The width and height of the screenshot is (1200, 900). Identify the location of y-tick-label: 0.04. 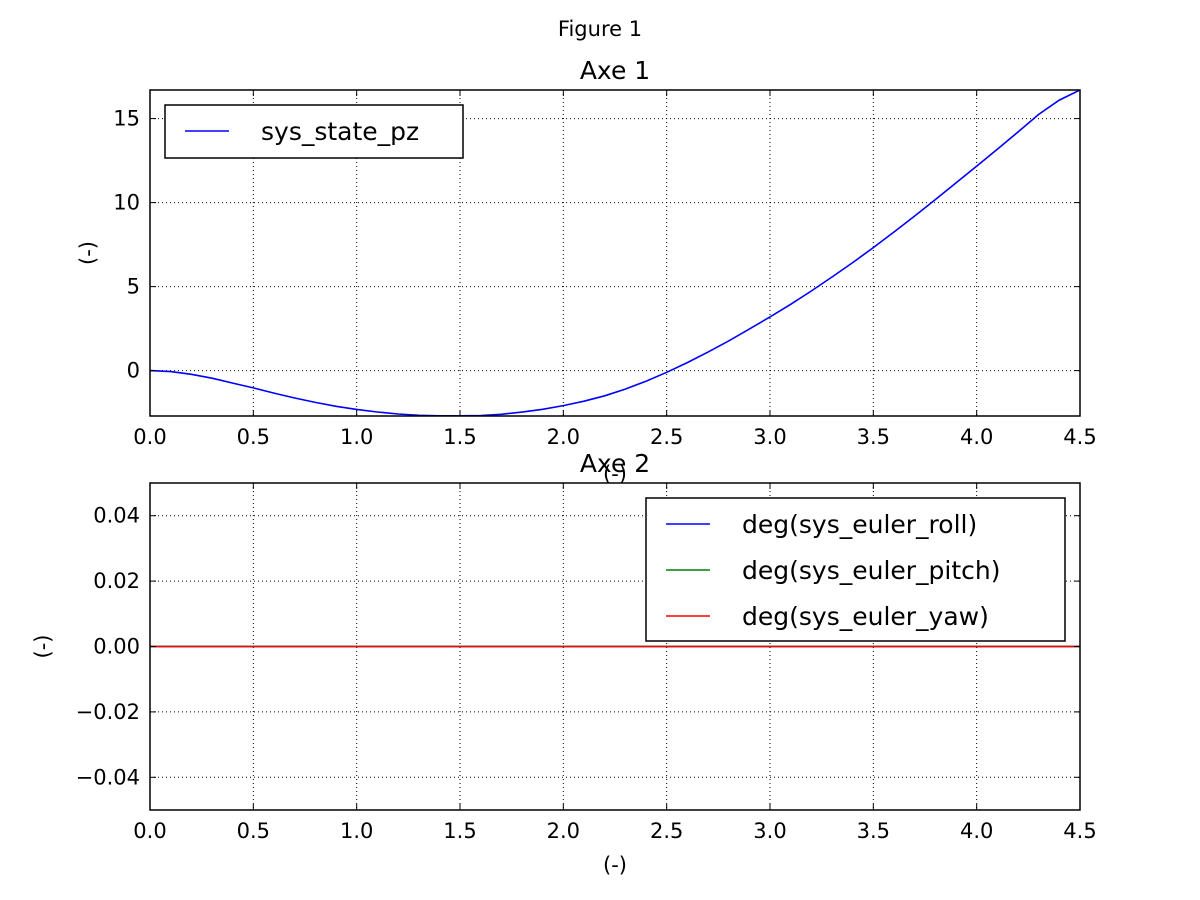
(116, 516).